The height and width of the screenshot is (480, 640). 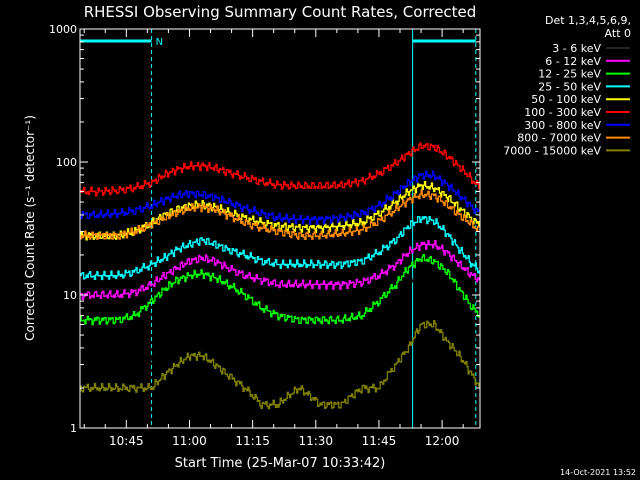 I want to click on x-tick-label: 10:45, so click(x=126, y=441).